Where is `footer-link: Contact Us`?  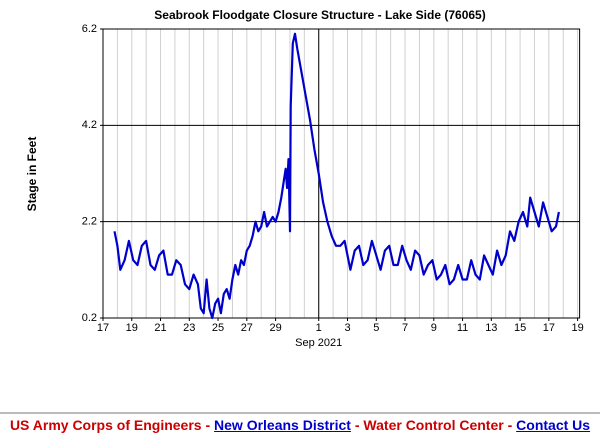
footer-link: Contact Us is located at coordinates (553, 425).